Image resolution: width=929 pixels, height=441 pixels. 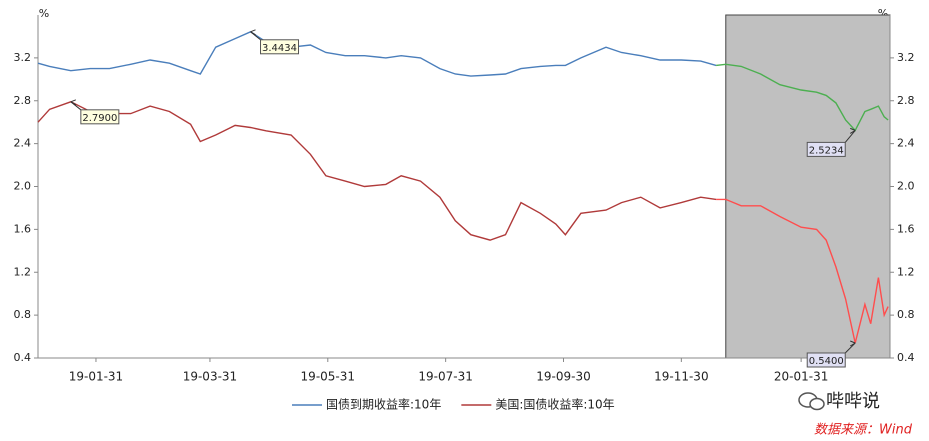 What do you see at coordinates (563, 377) in the screenshot?
I see `x-tick-label: 19-09-30` at bounding box center [563, 377].